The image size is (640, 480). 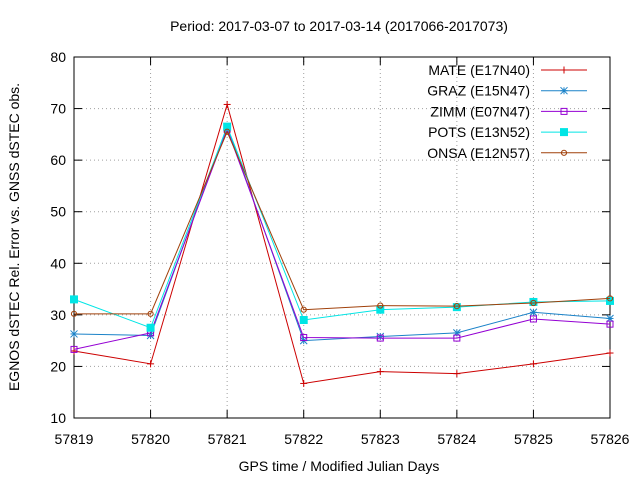 I want to click on legend-label: MATE (E17N40), so click(x=479, y=70).